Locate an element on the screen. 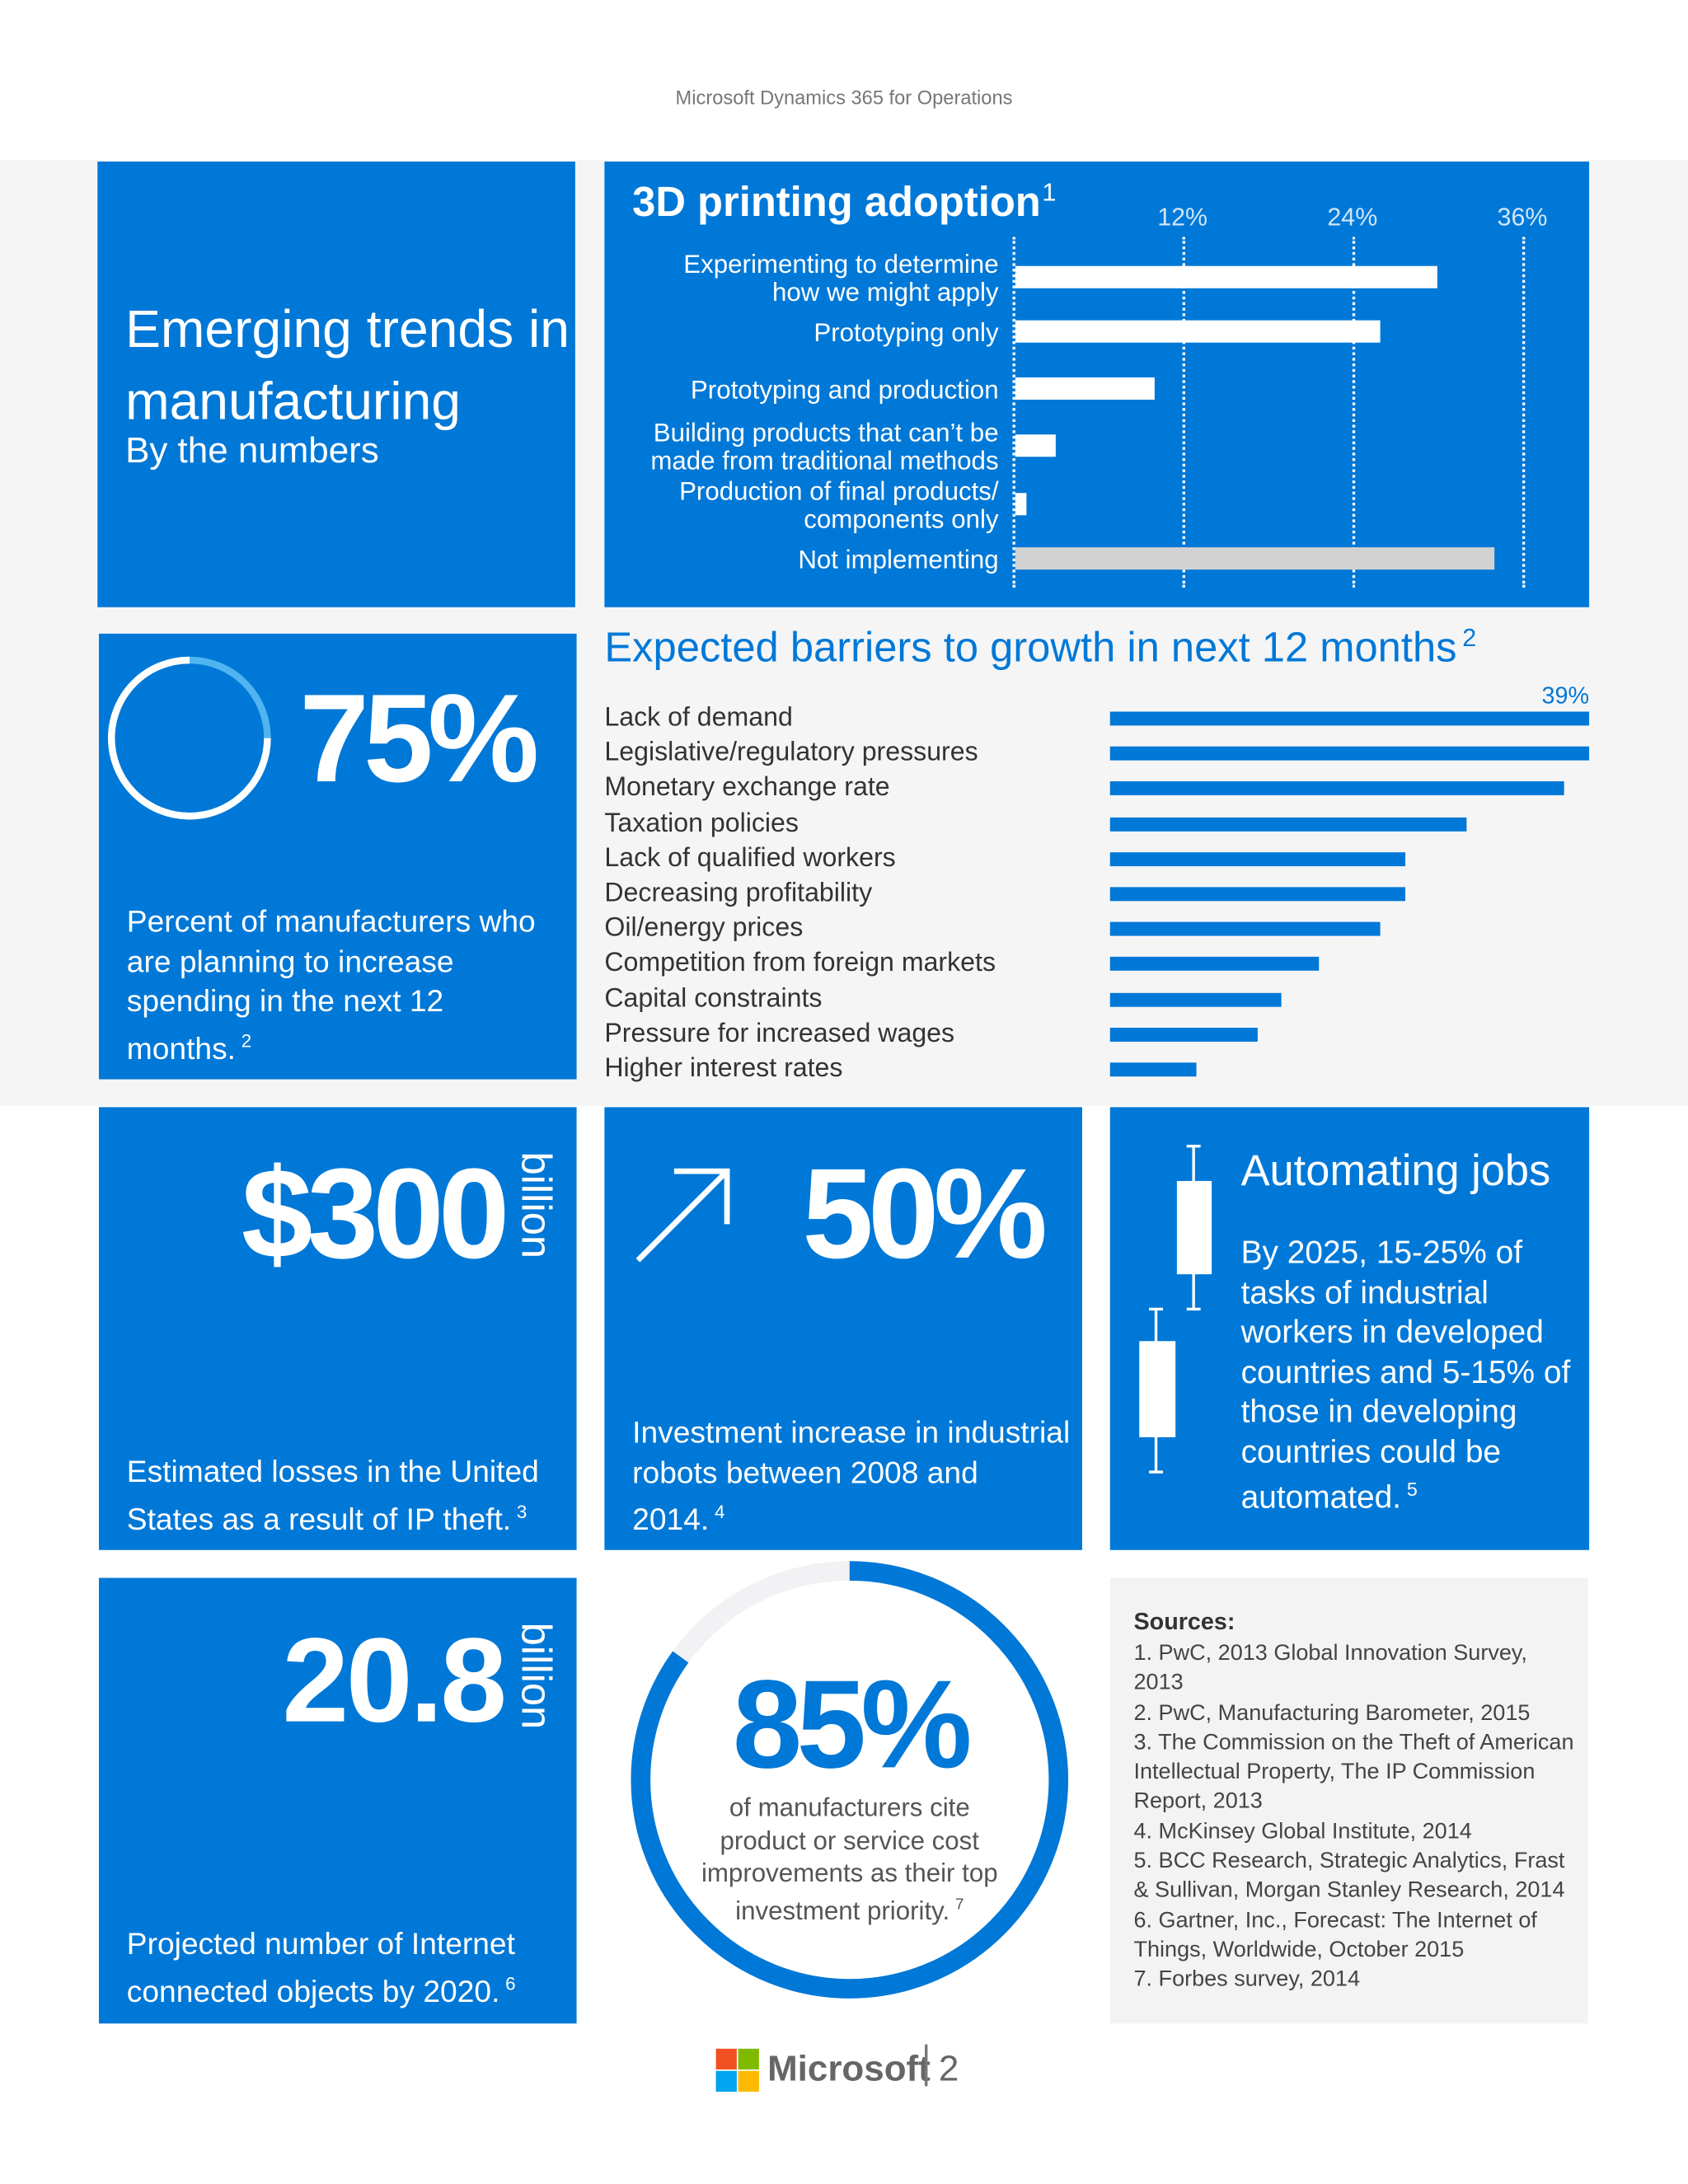 The width and height of the screenshot is (1688, 2184). category-label: Capital constraints is located at coordinates (714, 999).